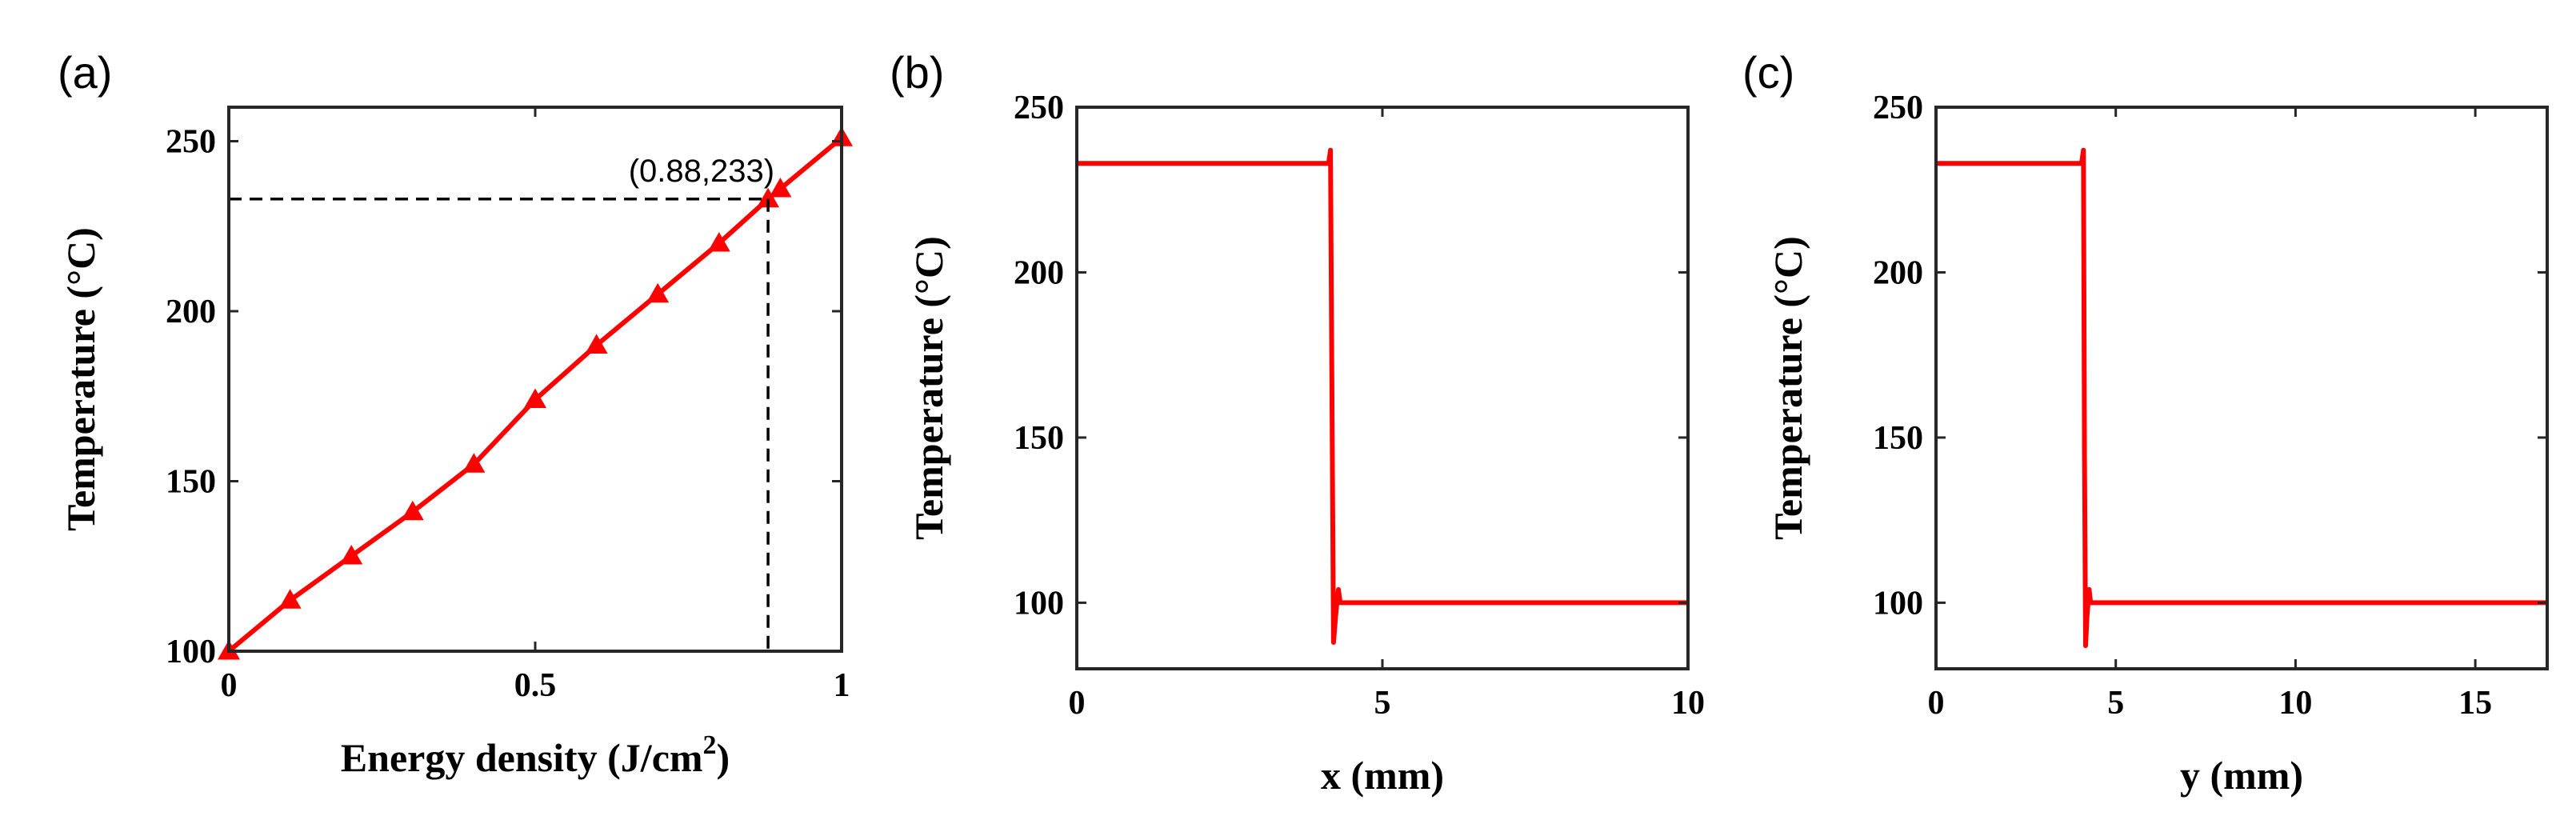 This screenshot has width=2576, height=824. I want to click on point-annotation: (0.88,233), so click(701, 171).